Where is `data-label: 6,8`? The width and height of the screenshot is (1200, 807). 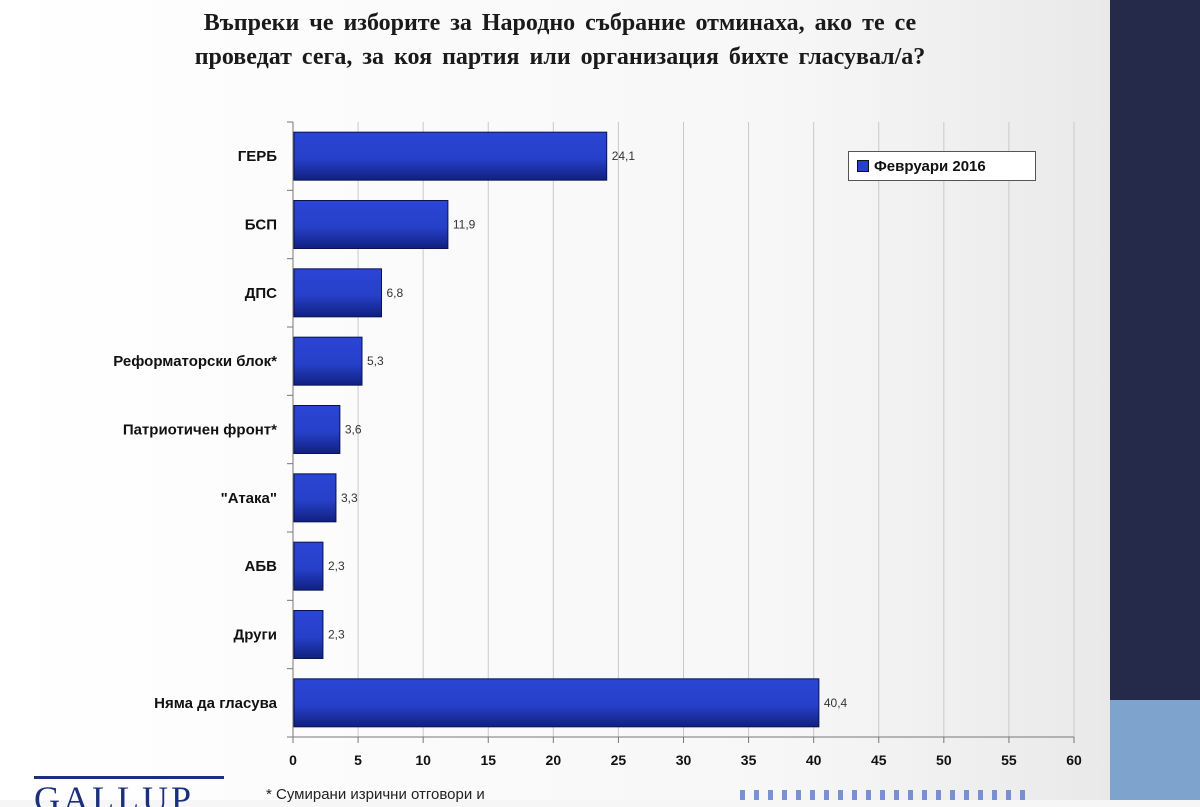 data-label: 6,8 is located at coordinates (395, 293).